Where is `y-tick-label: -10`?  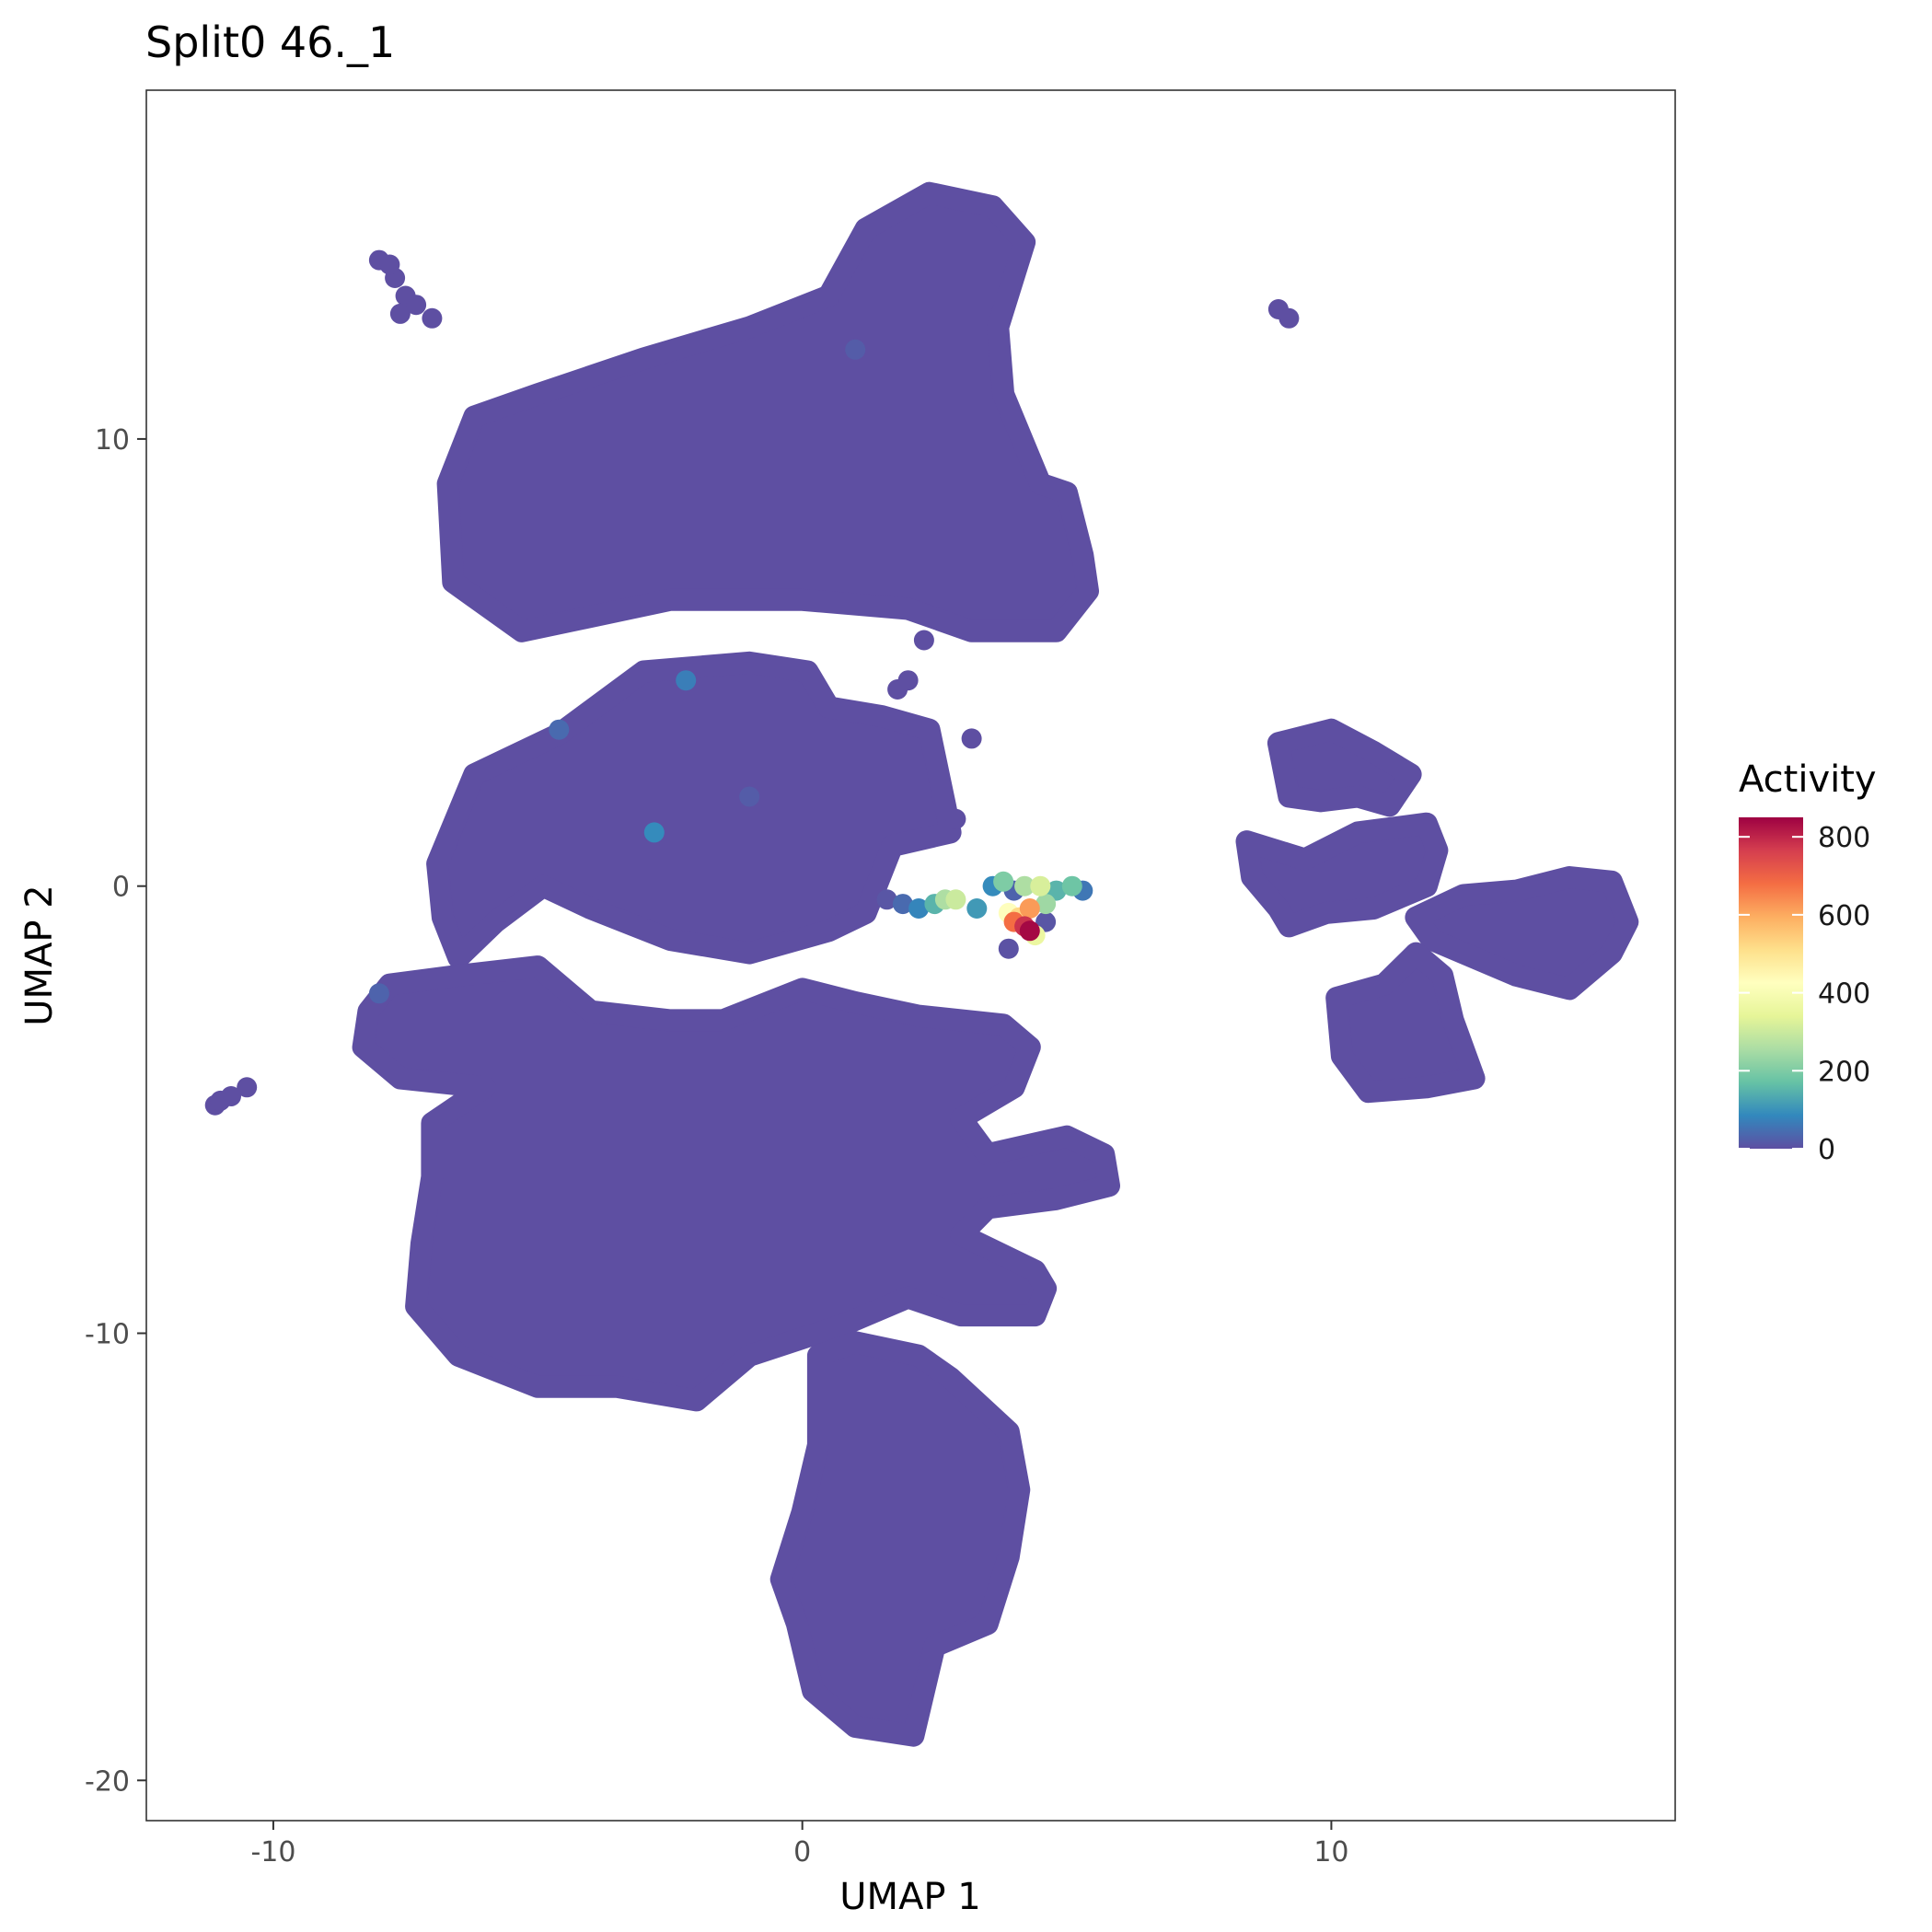
y-tick-label: -10 is located at coordinates (108, 1334).